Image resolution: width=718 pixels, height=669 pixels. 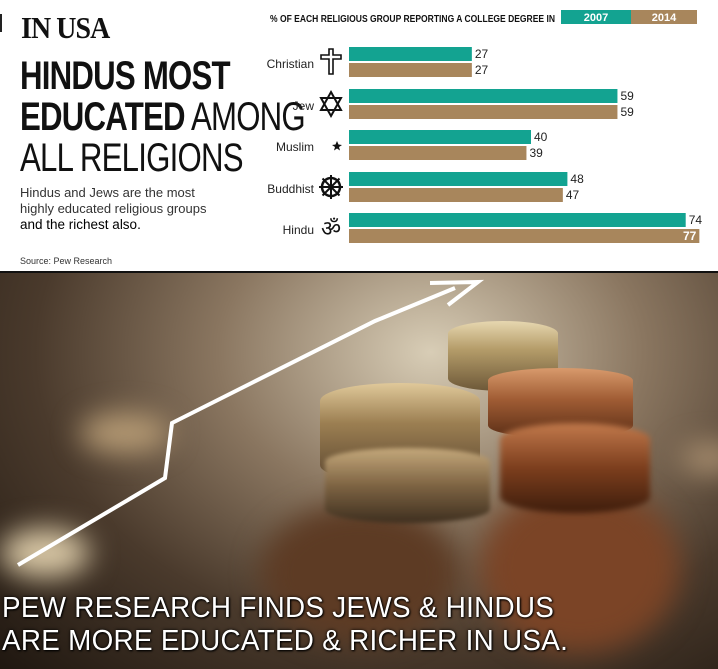 I want to click on bar-2007-christian, so click(x=410, y=54).